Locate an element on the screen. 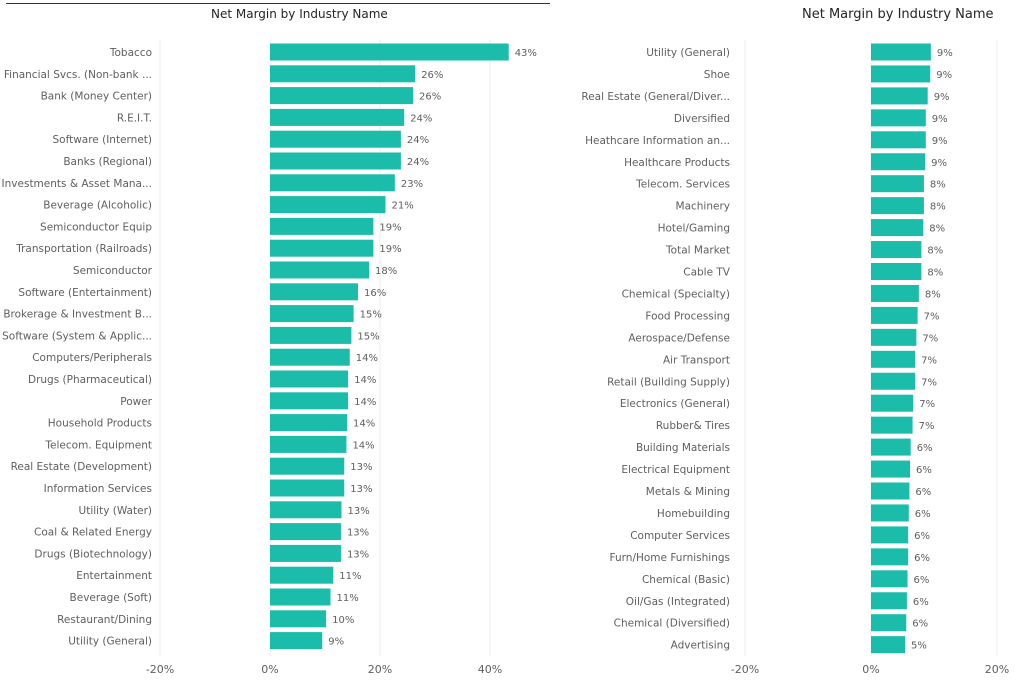 The width and height of the screenshot is (1024, 690). data-label: 13% is located at coordinates (358, 533).